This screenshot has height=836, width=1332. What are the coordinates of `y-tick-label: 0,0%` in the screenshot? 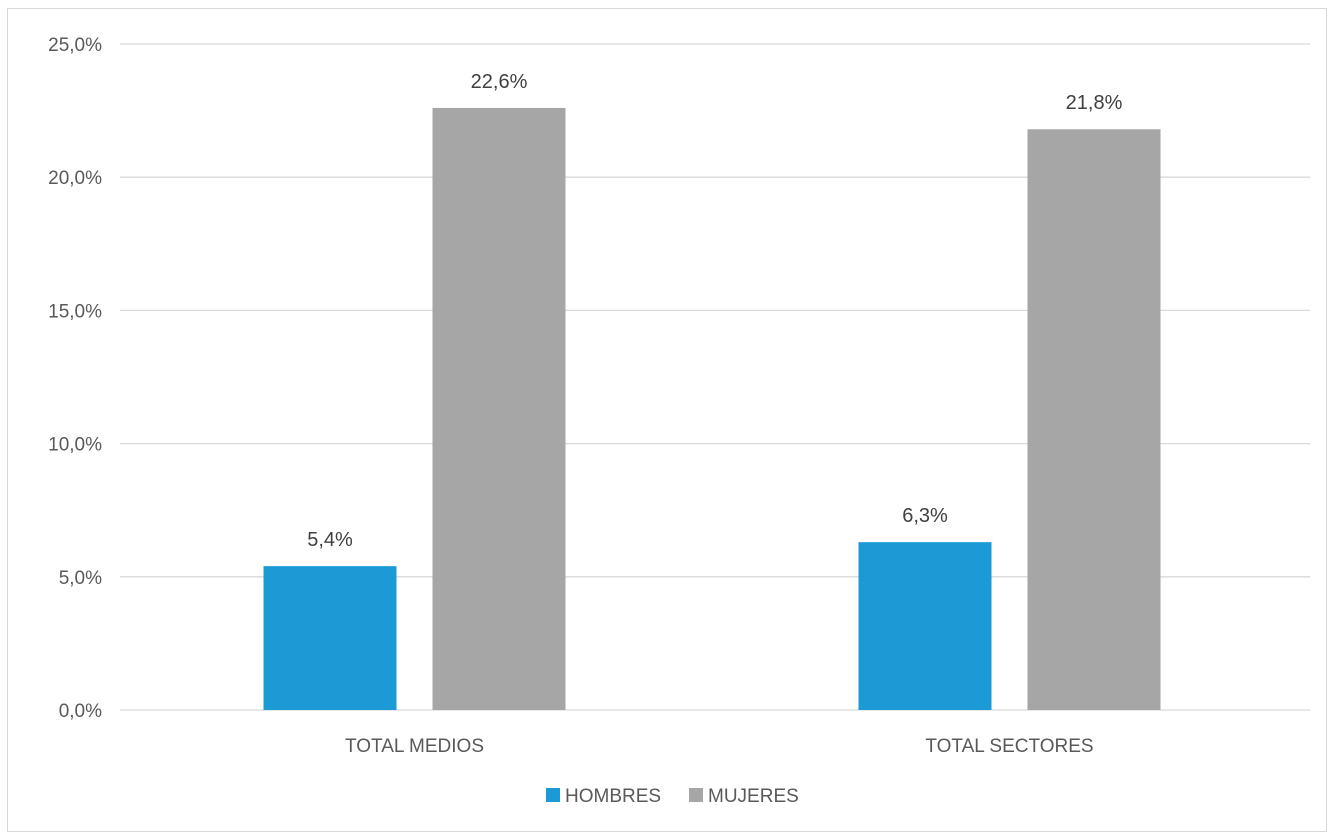 It's located at (80, 711).